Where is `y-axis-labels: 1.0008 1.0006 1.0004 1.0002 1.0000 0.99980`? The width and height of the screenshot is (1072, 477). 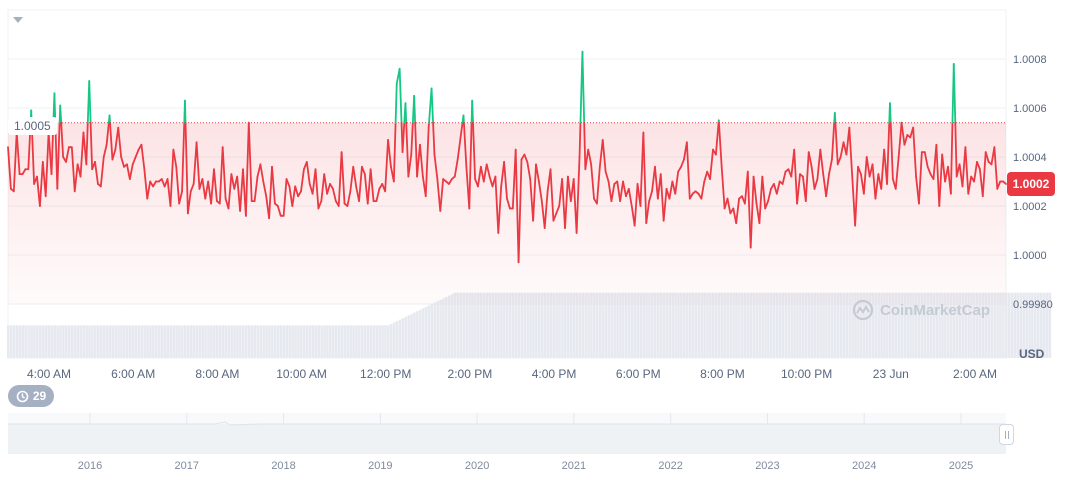
y-axis-labels: 1.0008 1.0006 1.0004 1.0002 1.0000 0.99980 is located at coordinates (1033, 182).